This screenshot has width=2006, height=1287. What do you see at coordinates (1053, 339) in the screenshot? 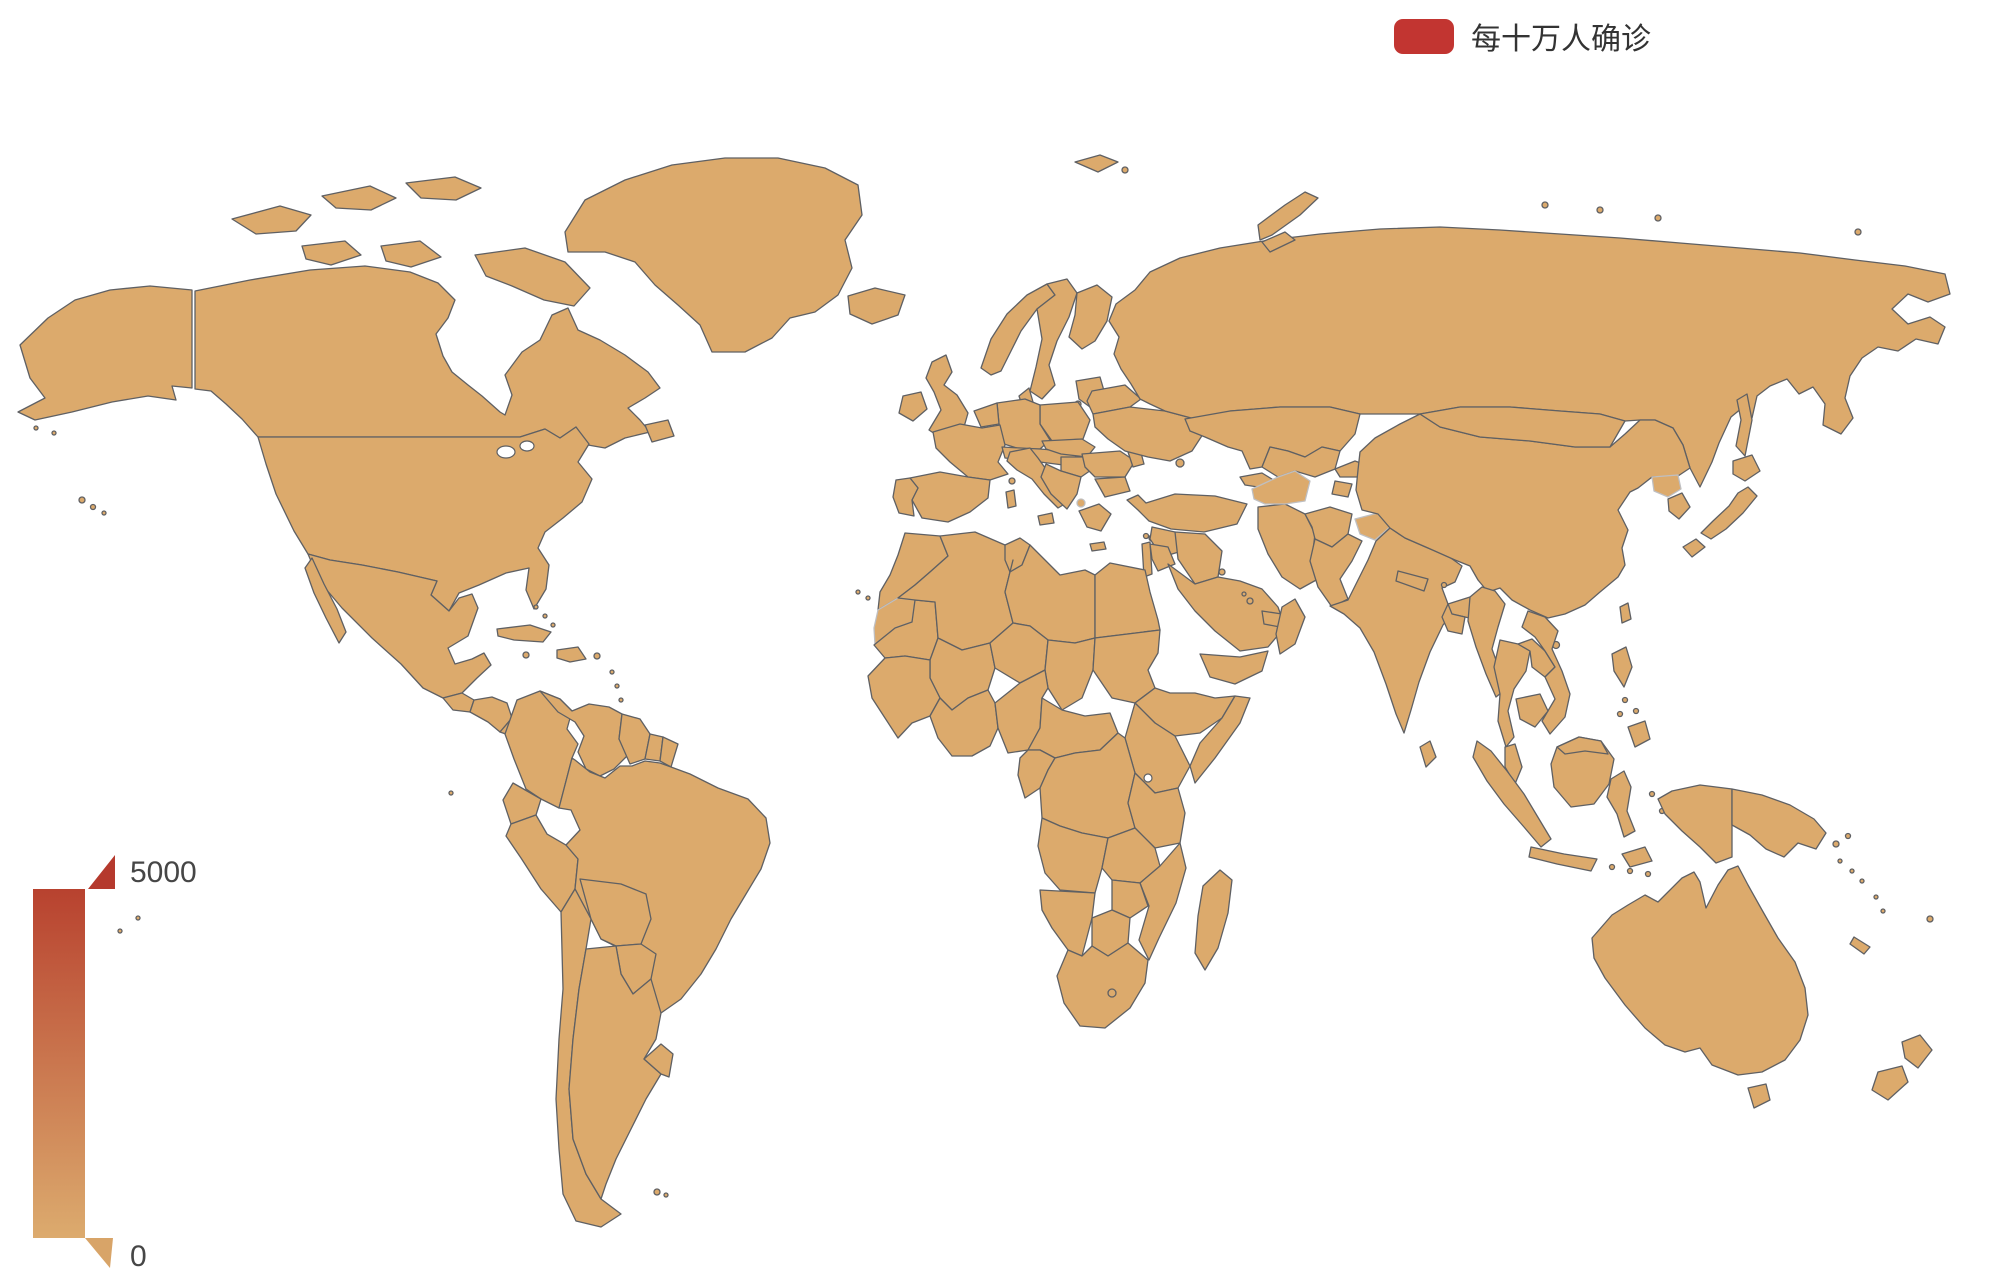
I see `map-region-sweden` at bounding box center [1053, 339].